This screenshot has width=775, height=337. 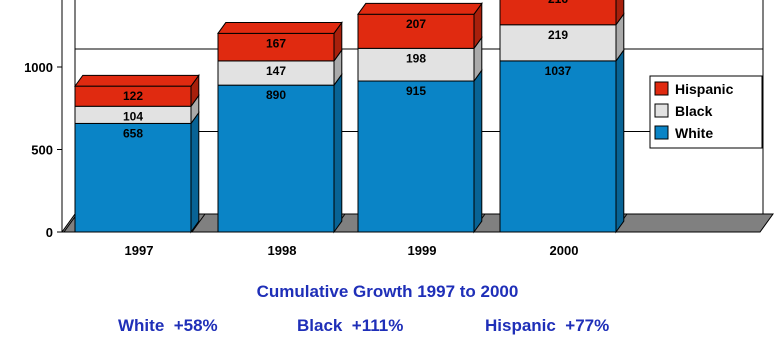 I want to click on growth-white: White +58%, so click(x=168, y=325).